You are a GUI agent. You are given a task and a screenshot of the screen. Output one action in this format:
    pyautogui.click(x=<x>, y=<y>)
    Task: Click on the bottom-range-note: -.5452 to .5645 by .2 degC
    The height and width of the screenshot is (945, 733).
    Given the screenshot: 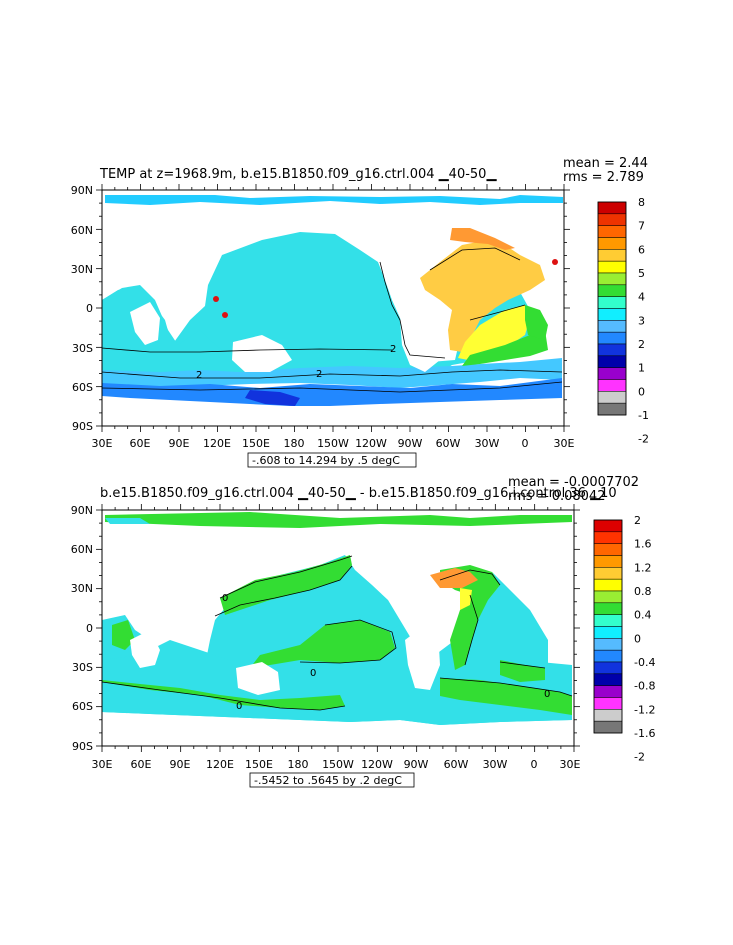 What is the action you would take?
    pyautogui.click(x=328, y=780)
    